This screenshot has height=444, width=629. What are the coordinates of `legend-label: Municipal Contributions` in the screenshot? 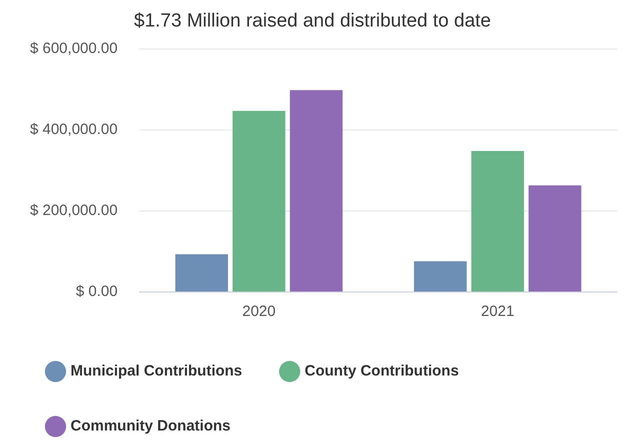 It's located at (156, 371).